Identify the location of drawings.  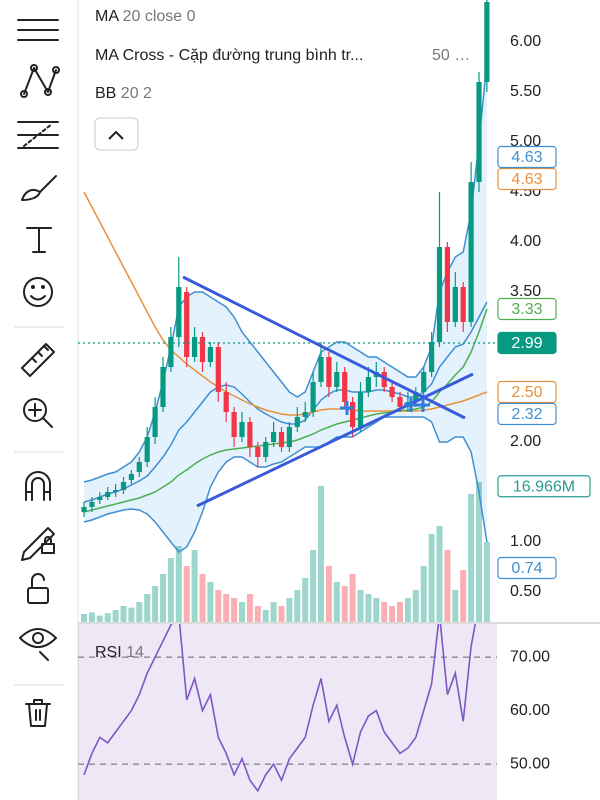
(328, 391).